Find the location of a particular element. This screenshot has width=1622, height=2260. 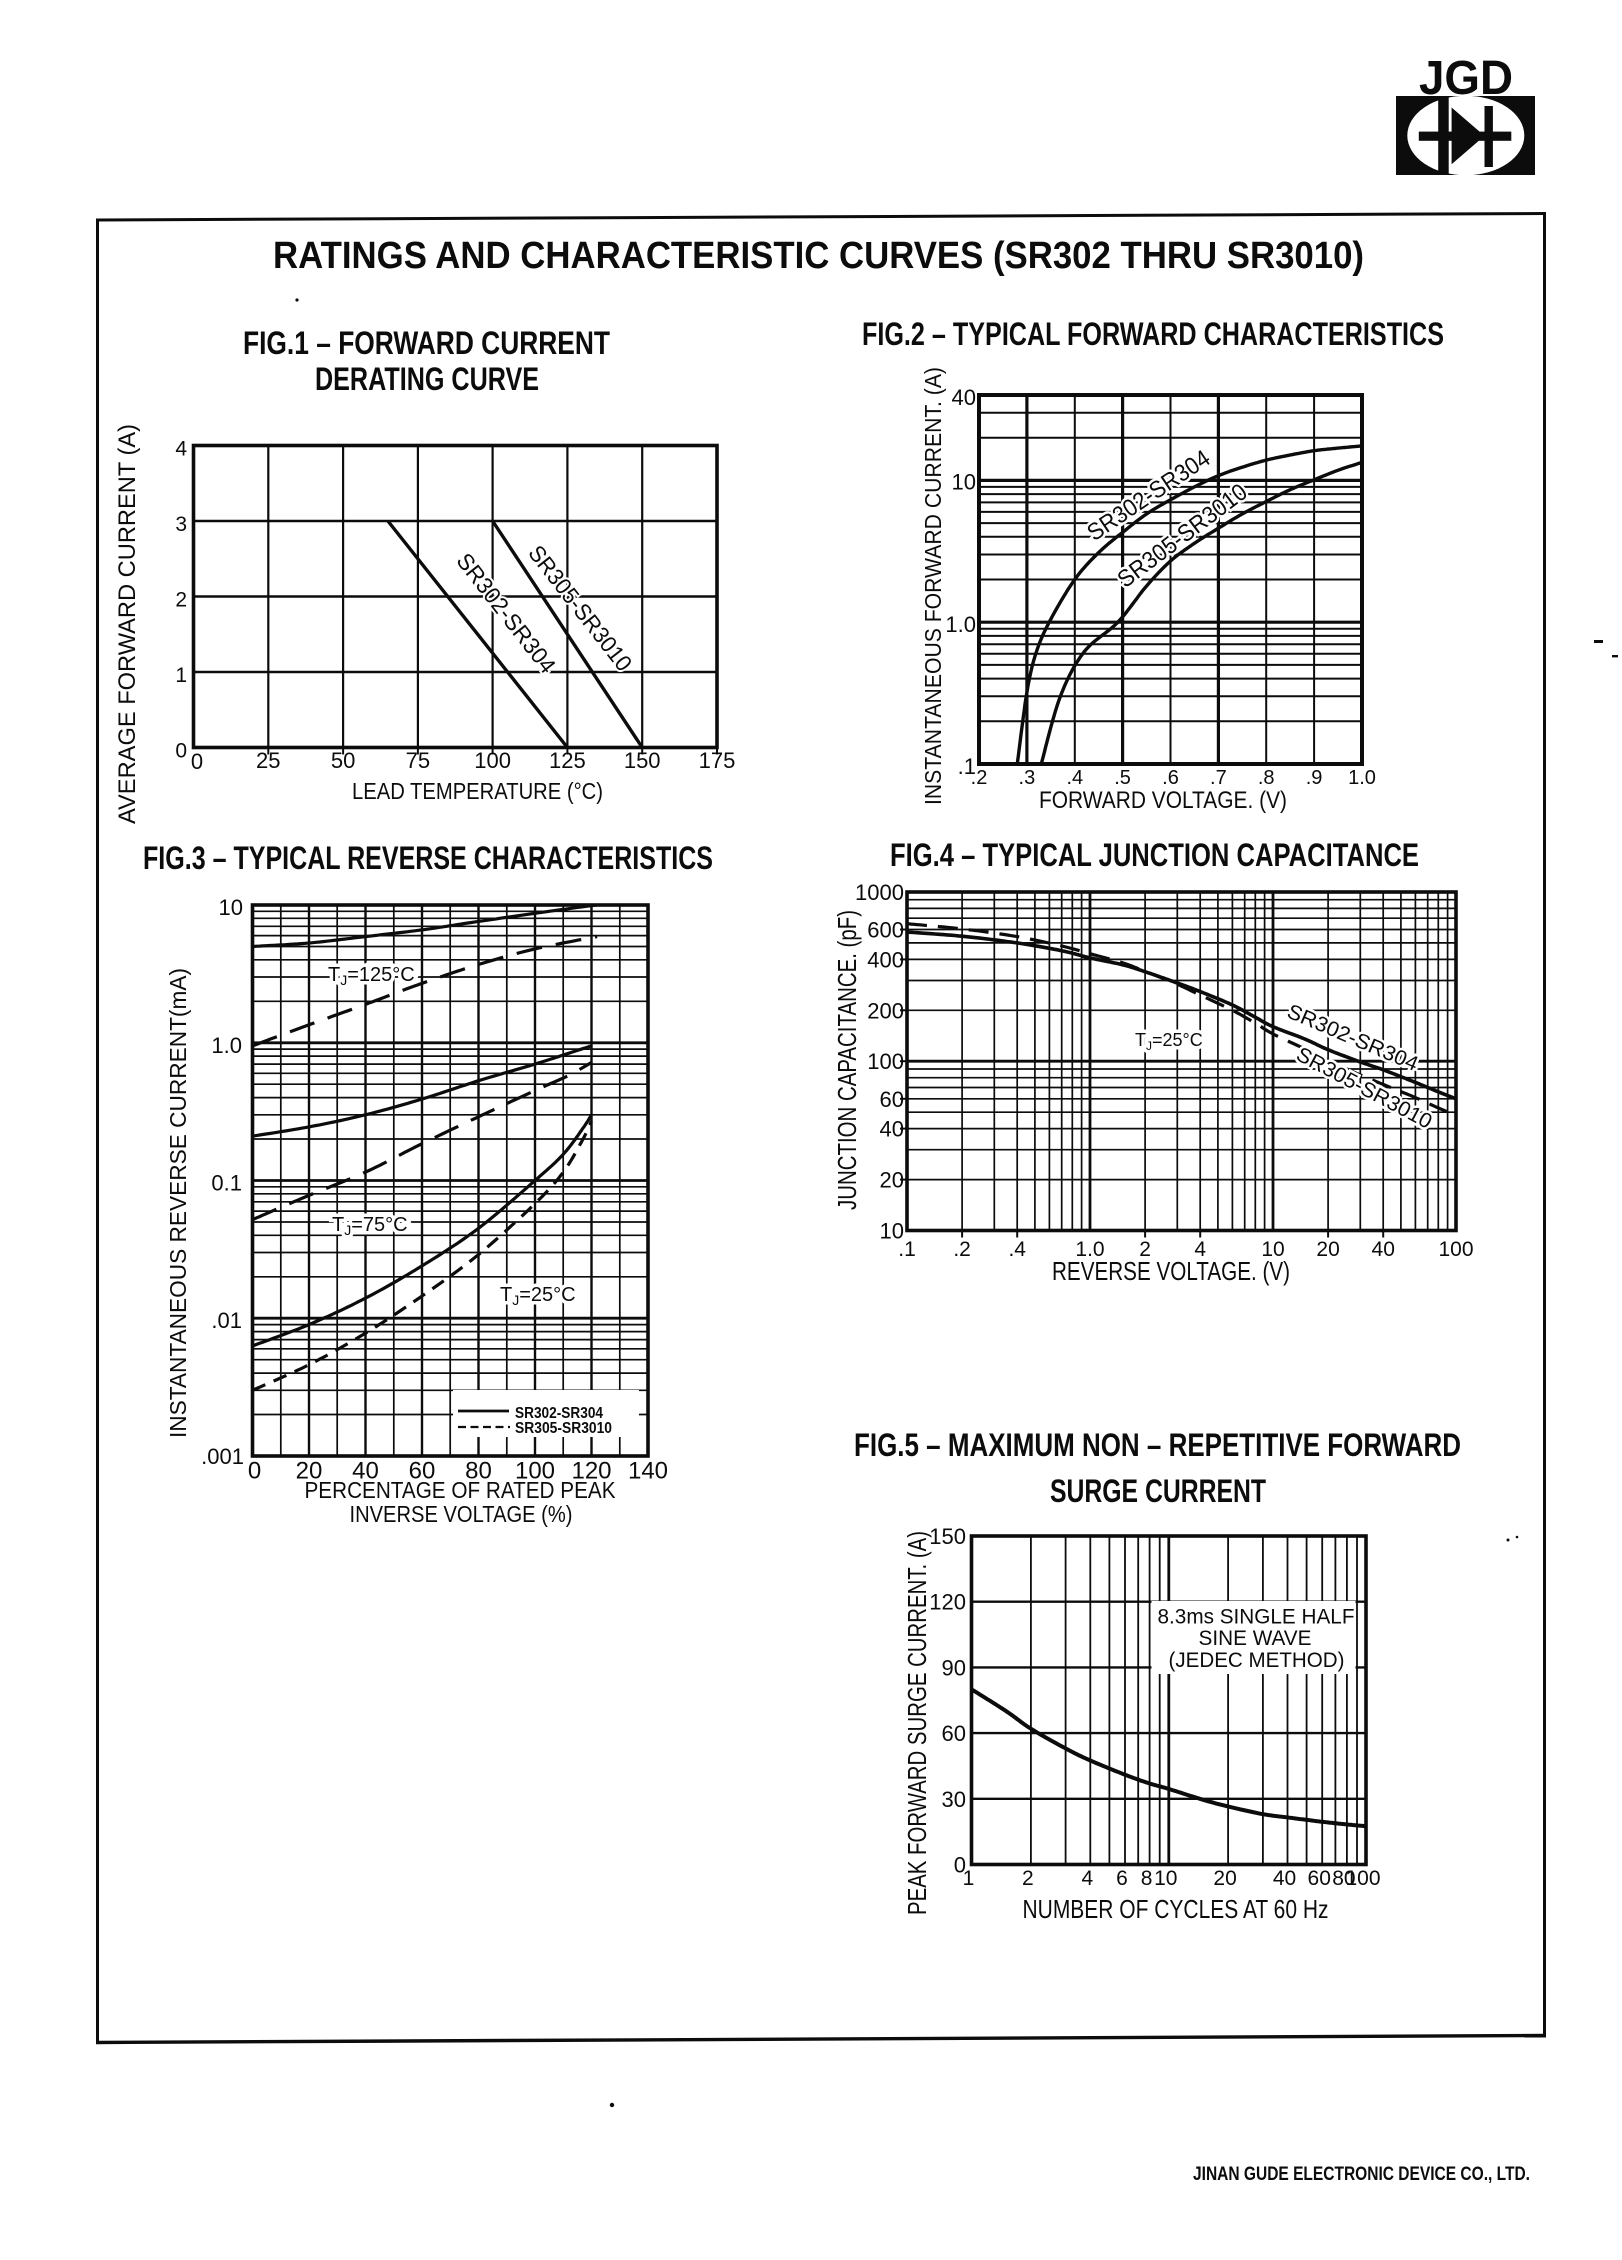

svg-text: 8 is located at coordinates (1147, 1878).